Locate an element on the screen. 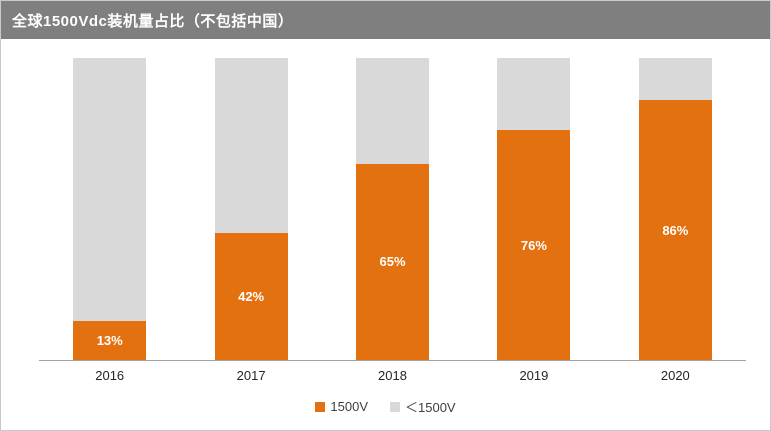  stacked-bar-2020: 86% is located at coordinates (675, 209).